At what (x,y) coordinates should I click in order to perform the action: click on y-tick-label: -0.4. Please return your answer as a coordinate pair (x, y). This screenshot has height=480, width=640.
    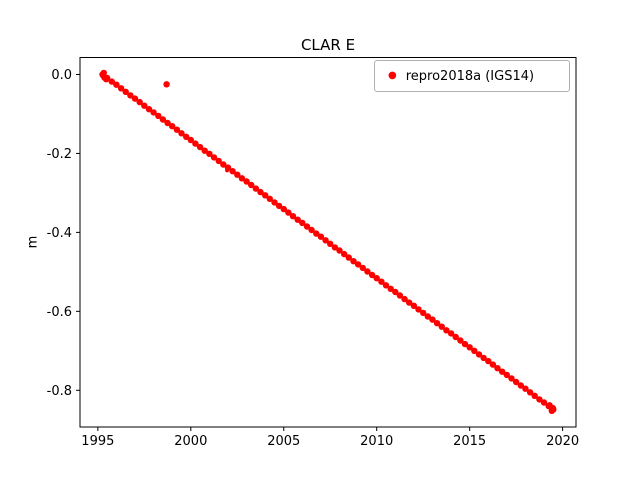
    Looking at the image, I should click on (59, 233).